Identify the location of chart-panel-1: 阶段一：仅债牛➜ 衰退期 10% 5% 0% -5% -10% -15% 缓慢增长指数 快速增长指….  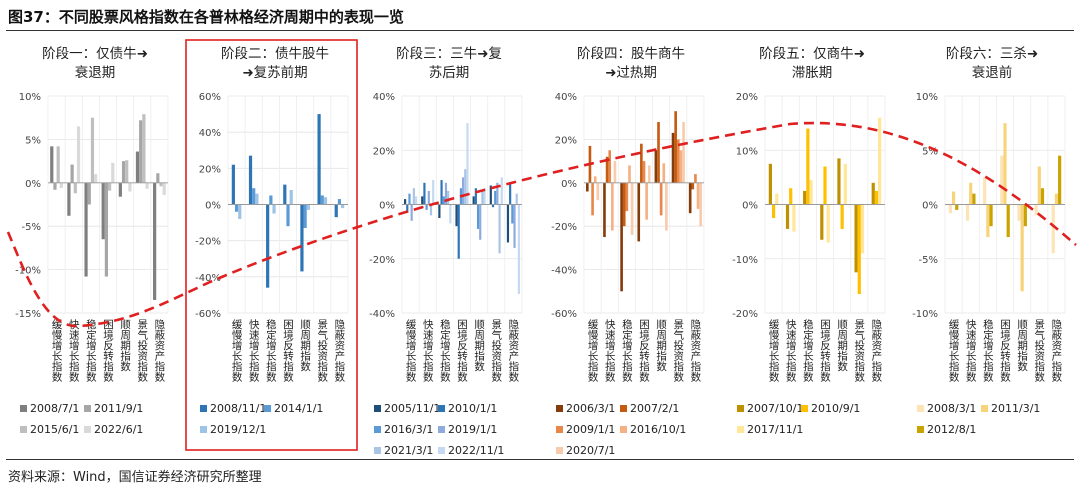
(92, 241).